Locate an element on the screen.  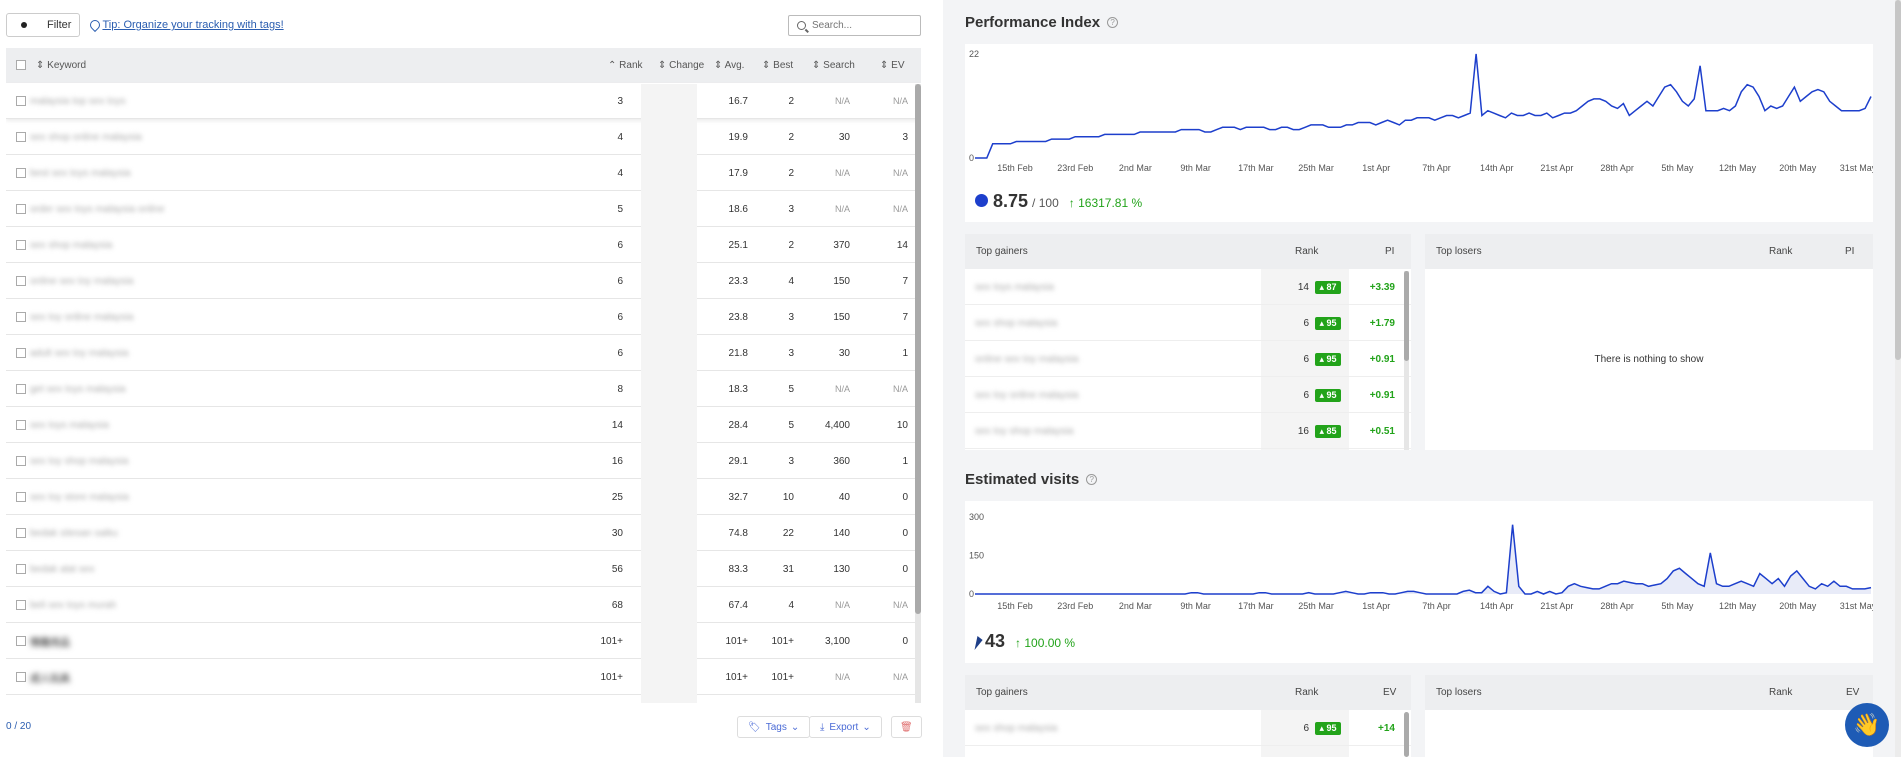
keyword-text: best sex toys malaysia is located at coordinates (80, 173).